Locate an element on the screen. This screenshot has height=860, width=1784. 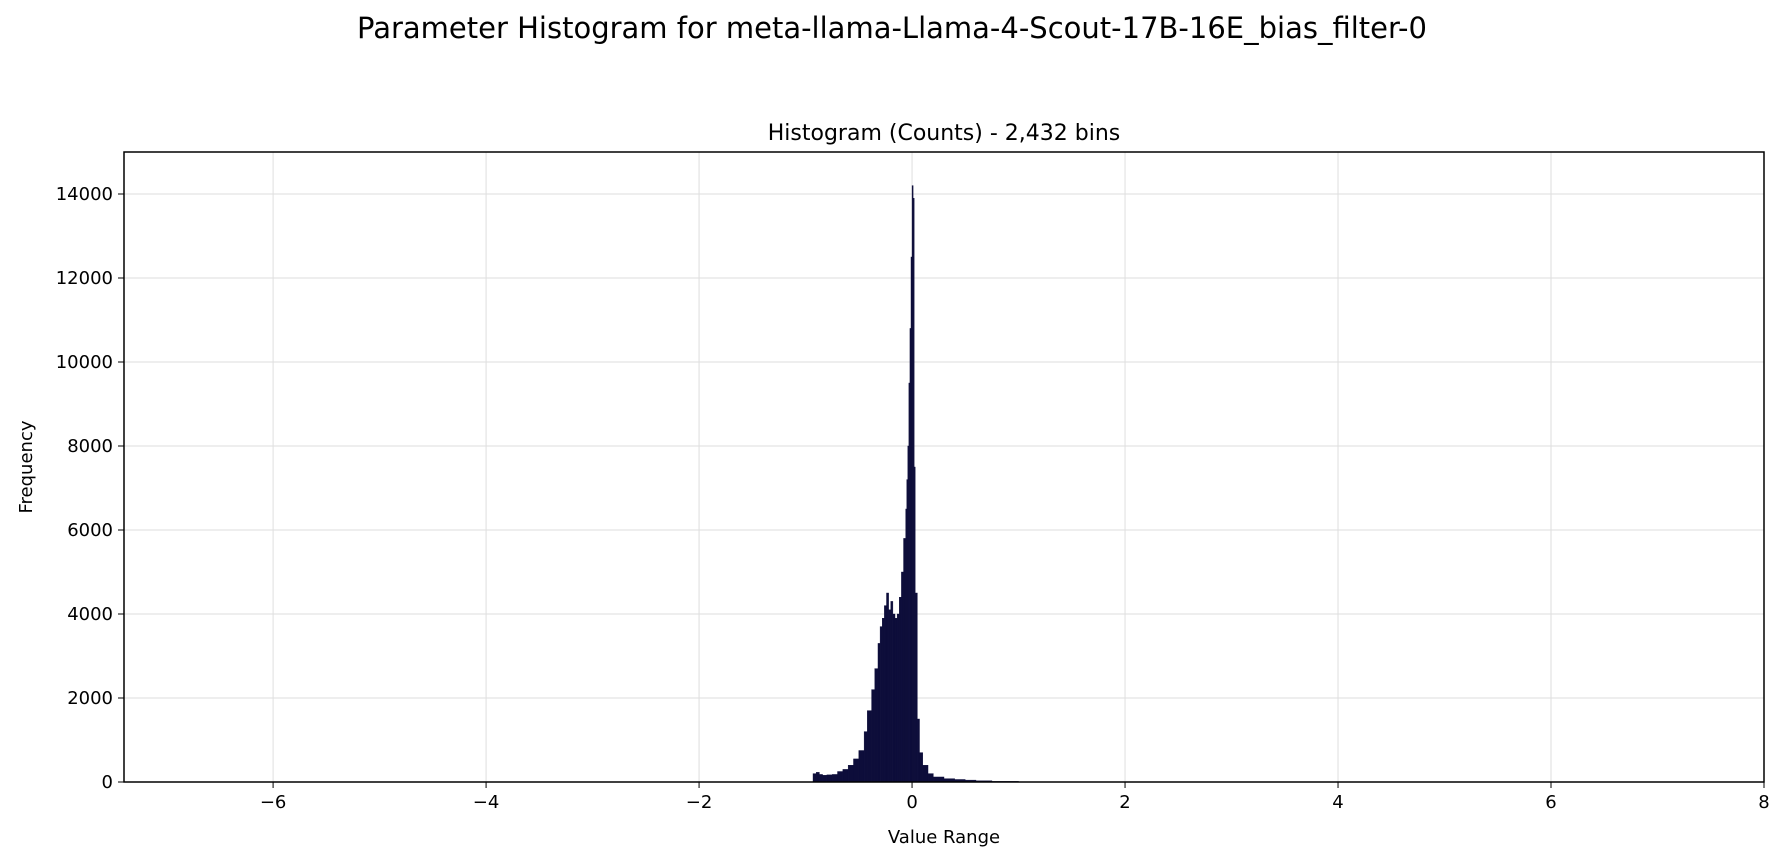
x-tick-label: 2 is located at coordinates (1124, 802).